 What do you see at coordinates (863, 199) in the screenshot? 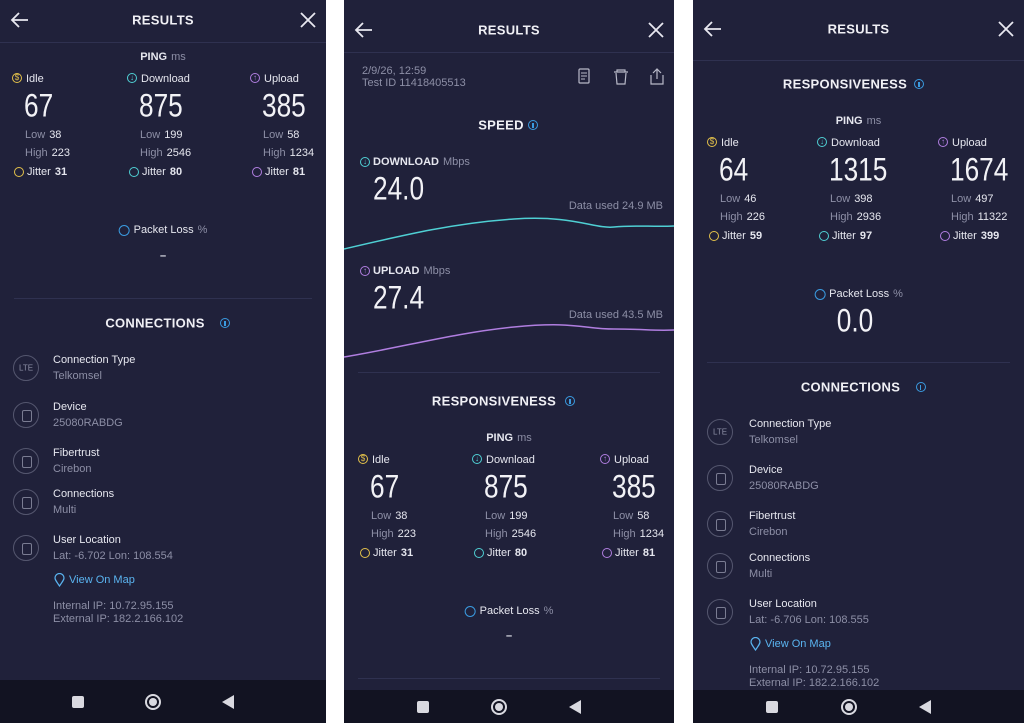
I see `low-value: 398` at bounding box center [863, 199].